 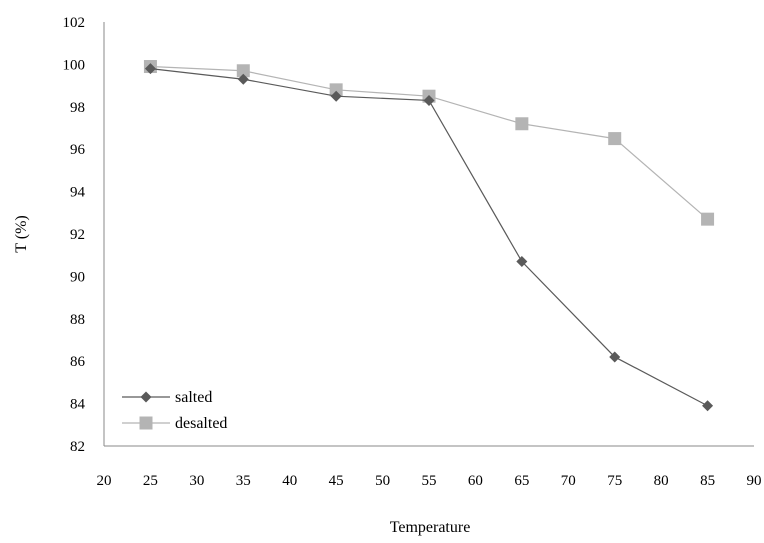 I want to click on x-tick-label: 35, so click(x=243, y=481).